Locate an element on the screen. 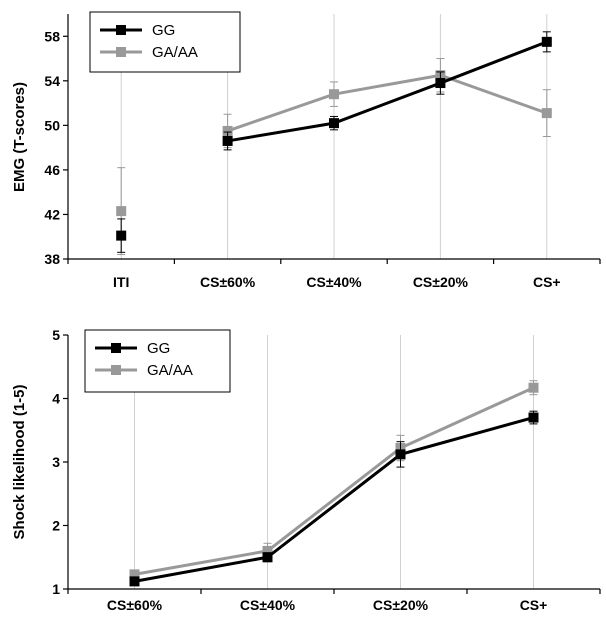 This screenshot has height=617, width=606. y-tick-label: 38 is located at coordinates (52, 259).